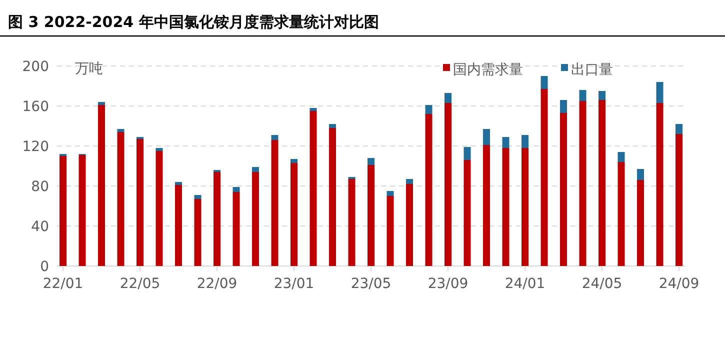 The width and height of the screenshot is (725, 339). What do you see at coordinates (35, 147) in the screenshot?
I see `y-tick-label: 120` at bounding box center [35, 147].